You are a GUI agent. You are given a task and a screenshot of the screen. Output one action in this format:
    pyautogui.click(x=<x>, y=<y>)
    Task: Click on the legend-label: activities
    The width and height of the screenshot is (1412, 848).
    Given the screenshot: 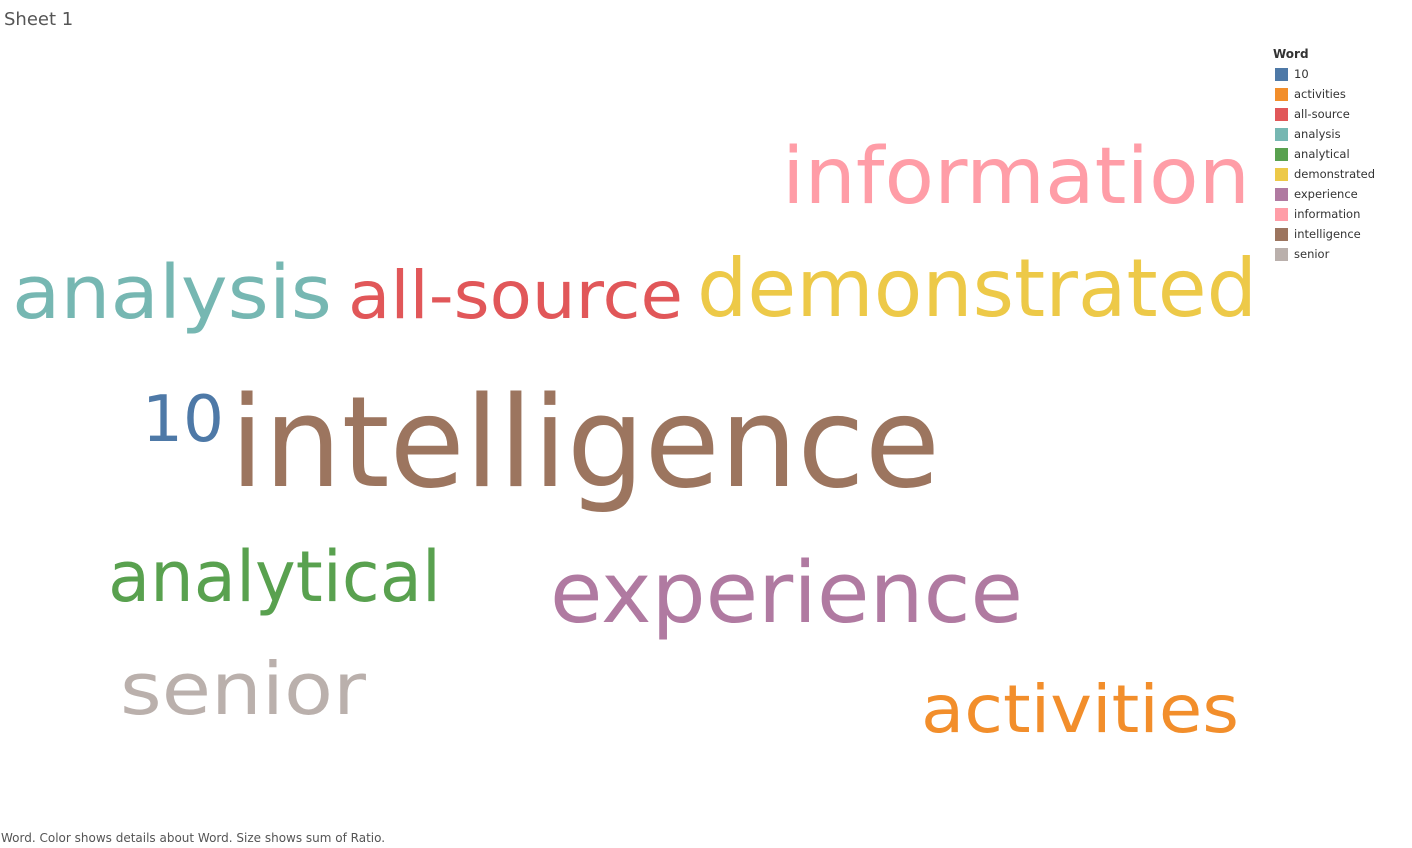 What is the action you would take?
    pyautogui.click(x=1320, y=94)
    